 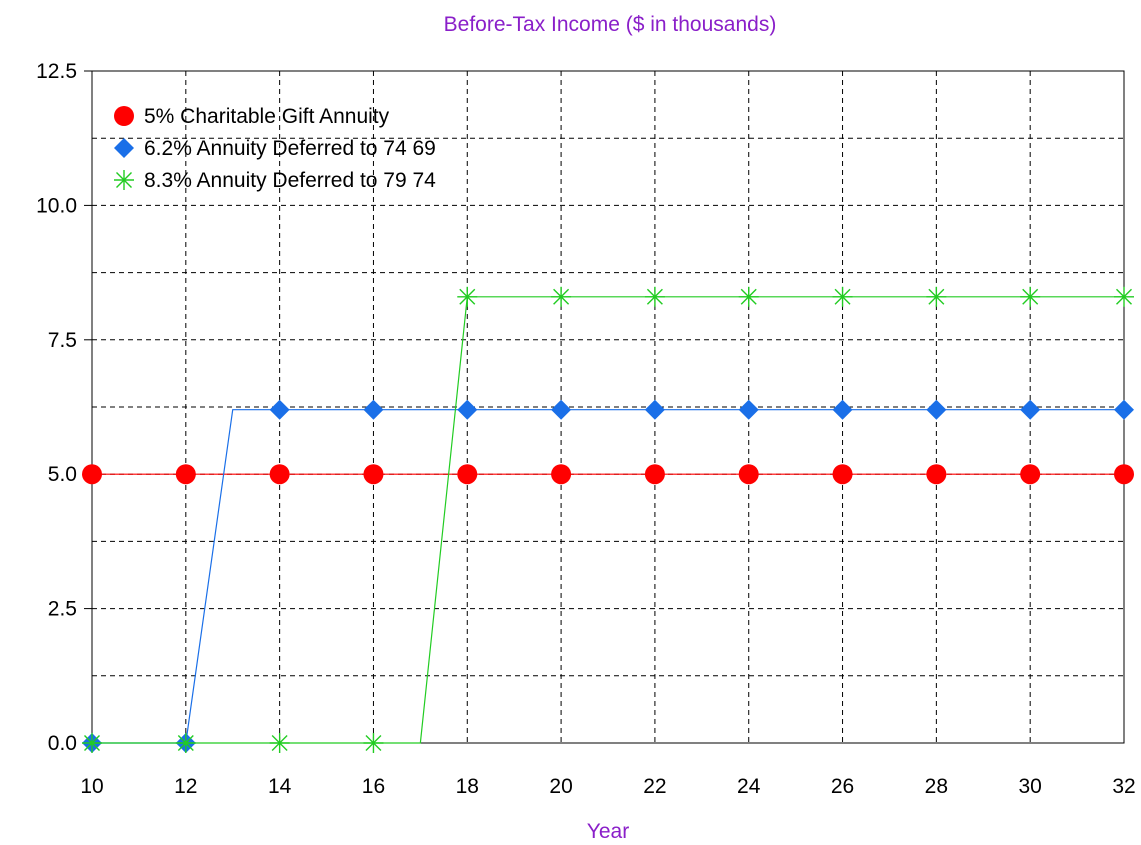 I want to click on x-tick-label: 16, so click(x=373, y=786).